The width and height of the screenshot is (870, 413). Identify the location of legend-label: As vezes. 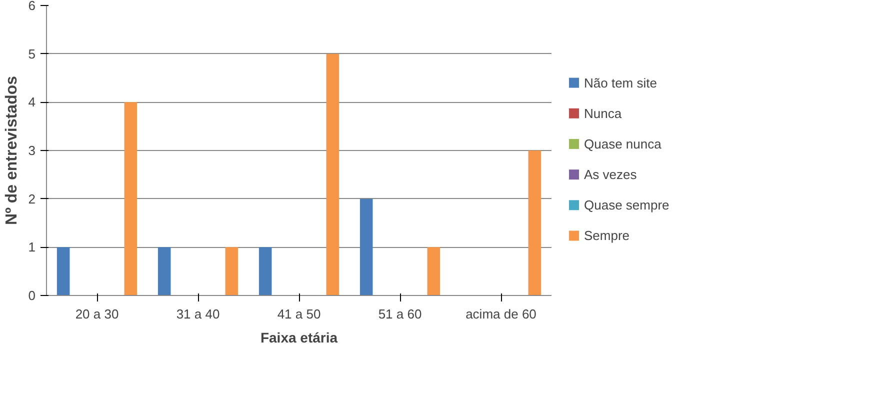
(611, 174).